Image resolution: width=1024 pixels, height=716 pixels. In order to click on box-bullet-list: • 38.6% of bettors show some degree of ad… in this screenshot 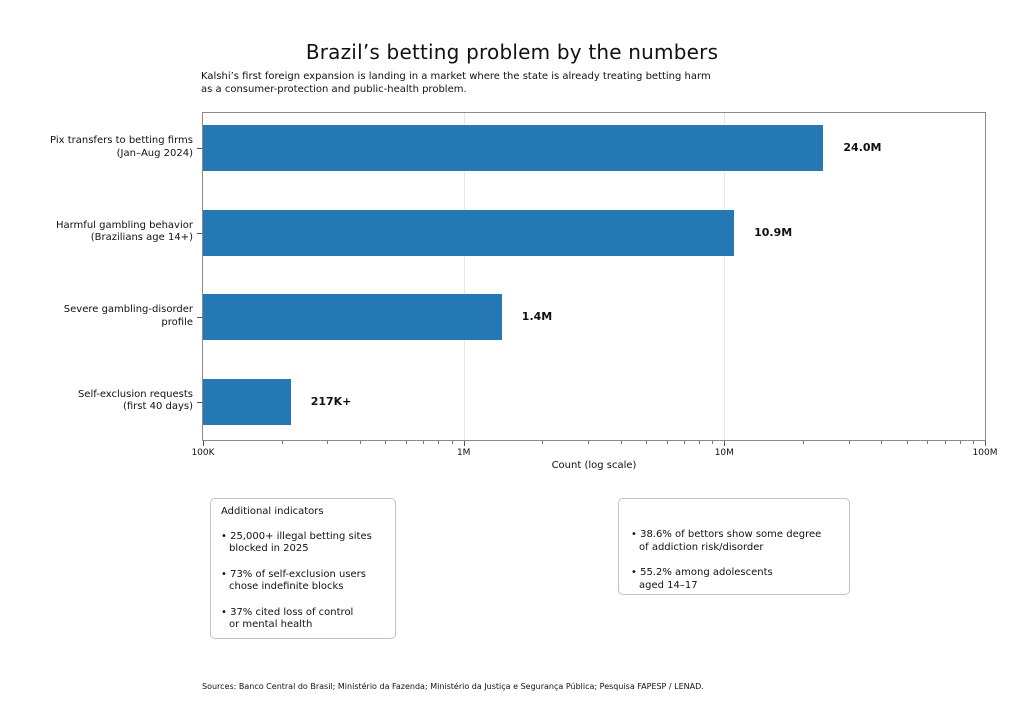, I will do `click(735, 560)`.